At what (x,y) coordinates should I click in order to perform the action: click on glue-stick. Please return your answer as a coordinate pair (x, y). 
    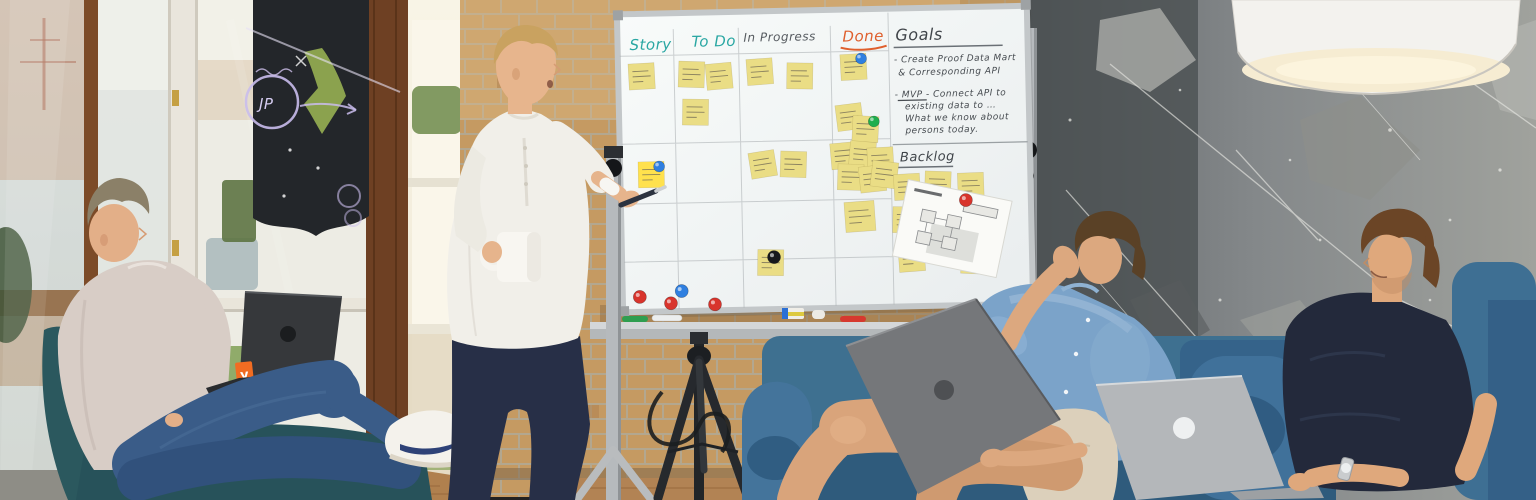
    Looking at the image, I should click on (793, 313).